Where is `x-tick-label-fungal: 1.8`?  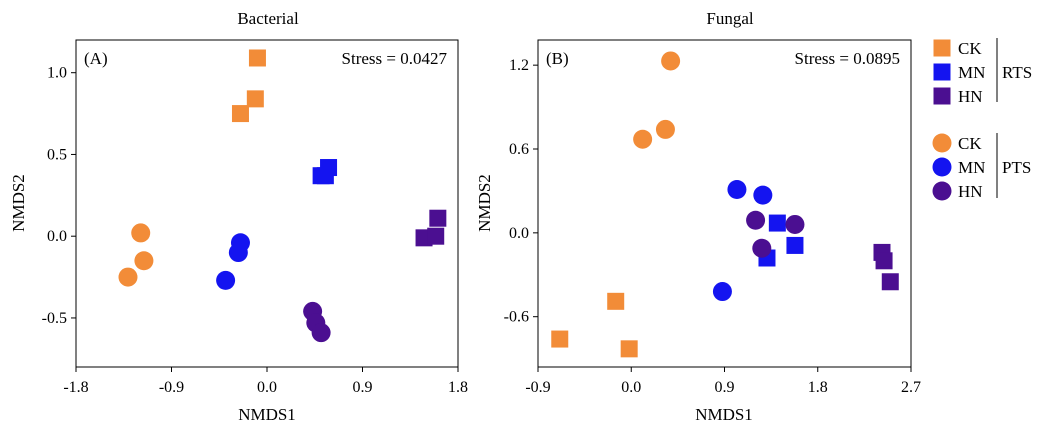
x-tick-label-fungal: 1.8 is located at coordinates (818, 387).